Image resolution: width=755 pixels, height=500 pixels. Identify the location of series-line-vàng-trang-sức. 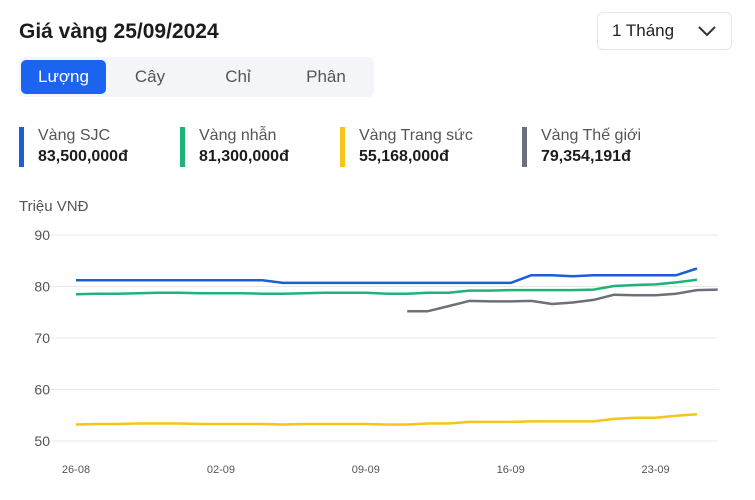
(386, 419).